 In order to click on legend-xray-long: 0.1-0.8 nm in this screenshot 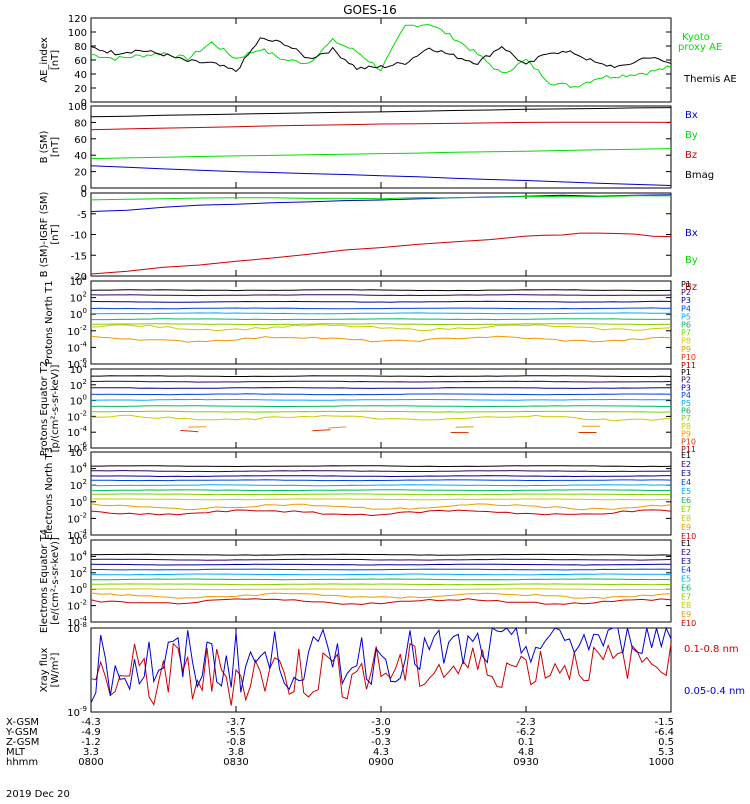, I will do `click(711, 649)`.